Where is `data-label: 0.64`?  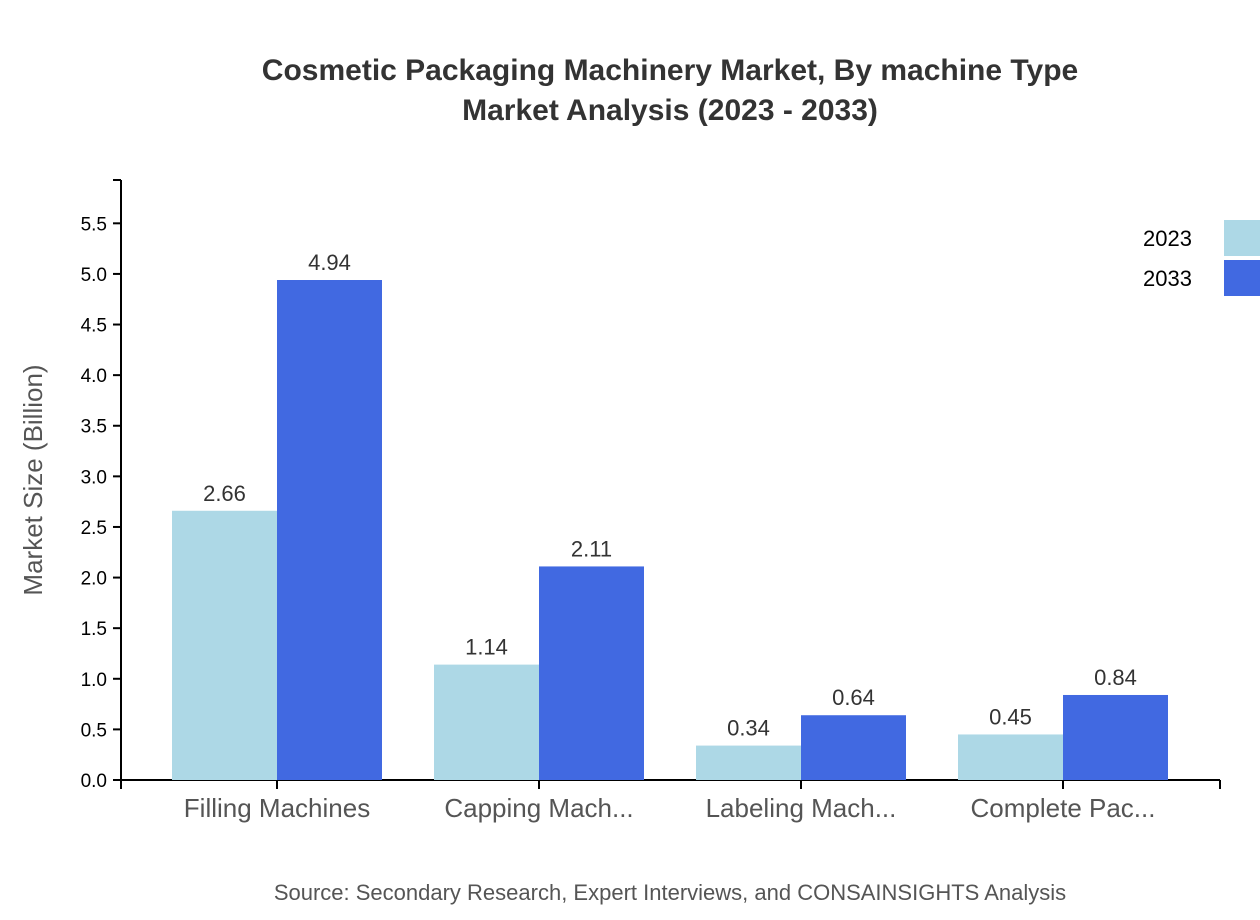 data-label: 0.64 is located at coordinates (853, 697).